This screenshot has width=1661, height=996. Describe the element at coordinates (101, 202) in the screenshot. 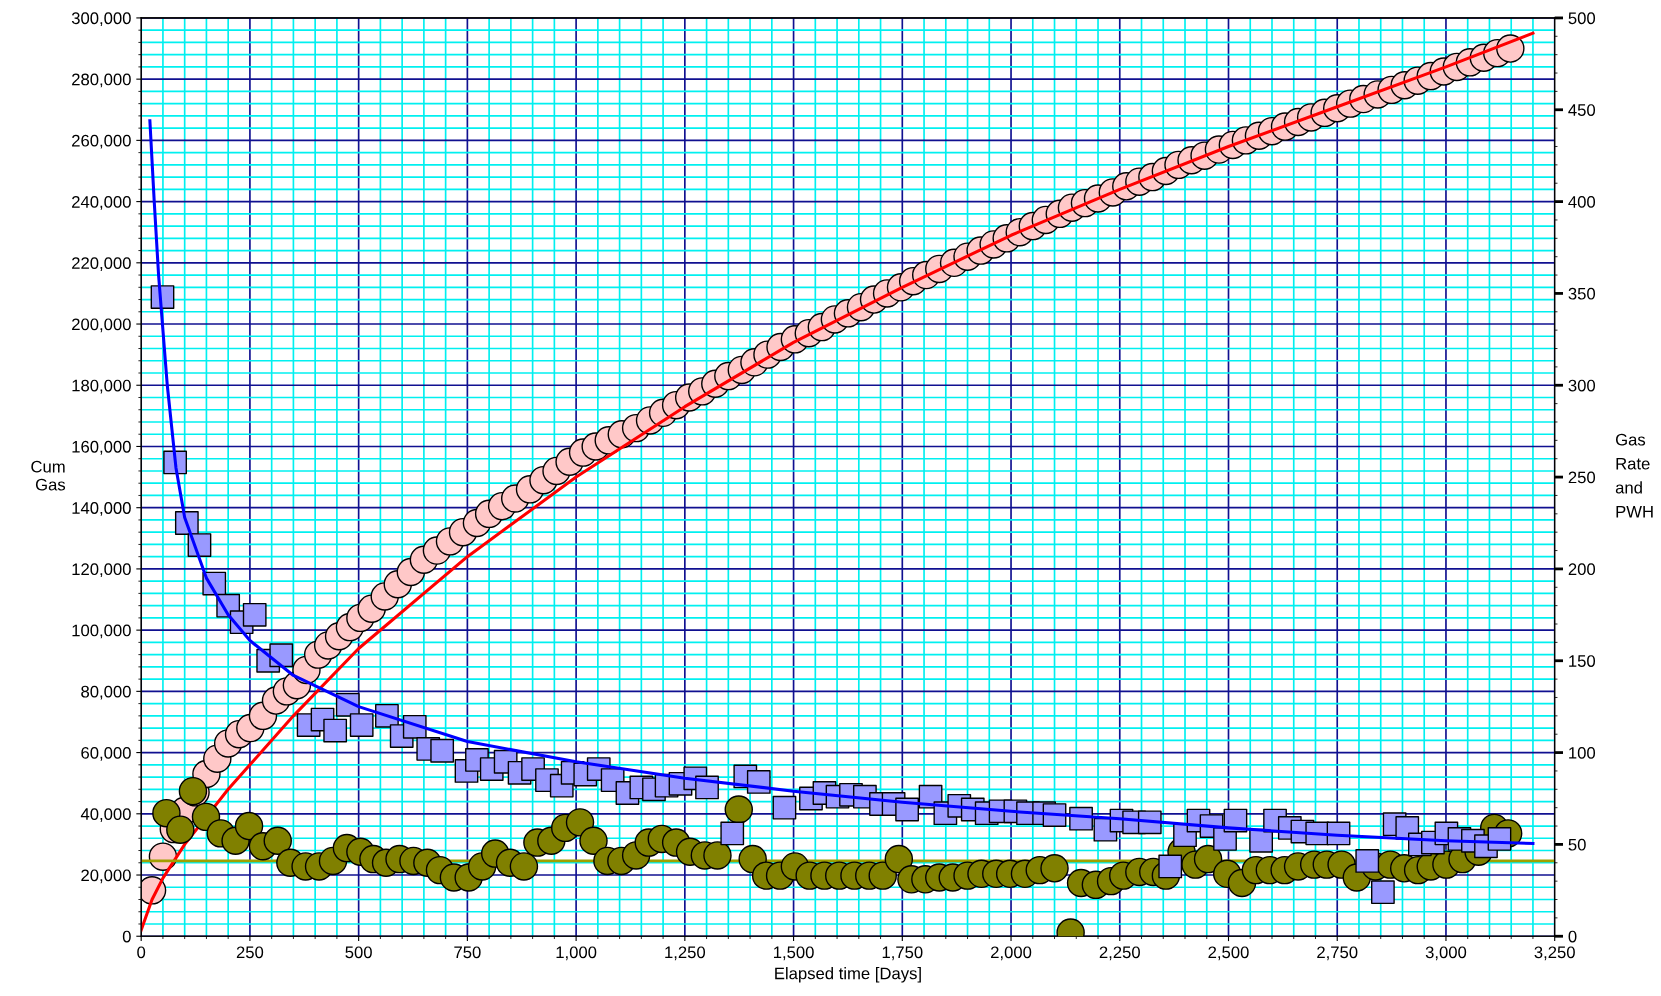

I see `y-tick-label: 240,000` at that location.